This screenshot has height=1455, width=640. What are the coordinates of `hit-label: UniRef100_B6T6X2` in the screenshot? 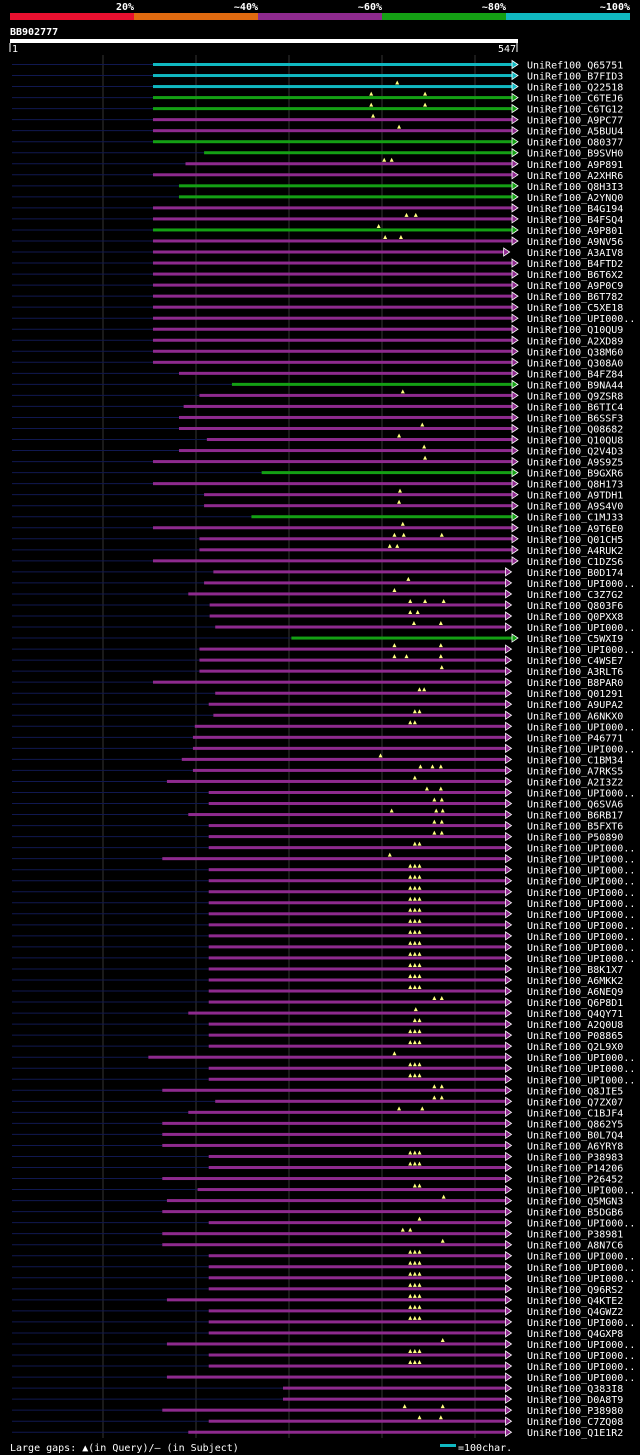 It's located at (575, 275).